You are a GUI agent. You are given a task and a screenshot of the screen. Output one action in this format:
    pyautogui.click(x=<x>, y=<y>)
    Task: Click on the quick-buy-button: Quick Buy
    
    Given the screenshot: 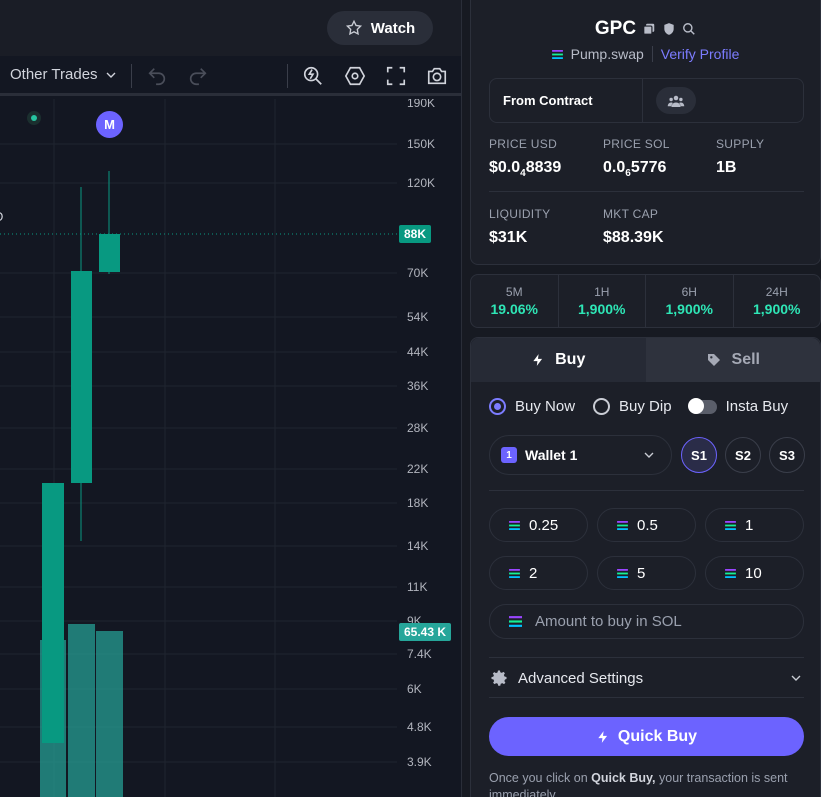 What is the action you would take?
    pyautogui.click(x=646, y=736)
    